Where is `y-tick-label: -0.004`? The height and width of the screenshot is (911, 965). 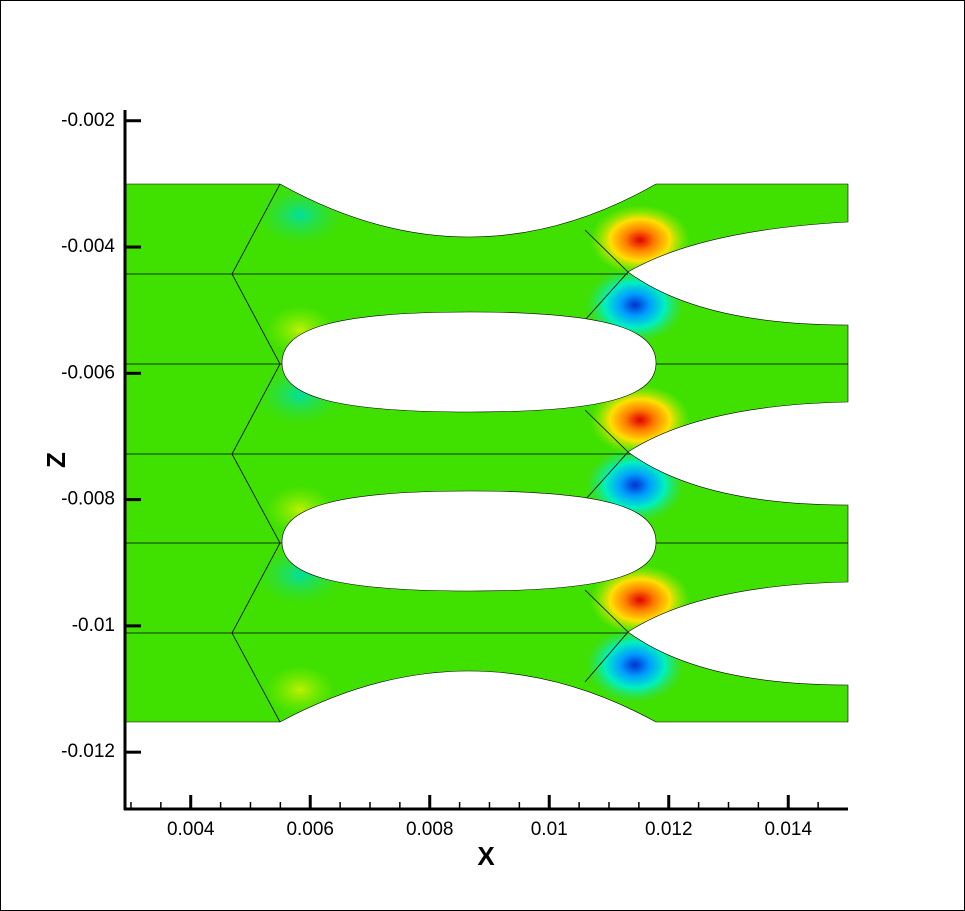
y-tick-label: -0.004 is located at coordinates (88, 246).